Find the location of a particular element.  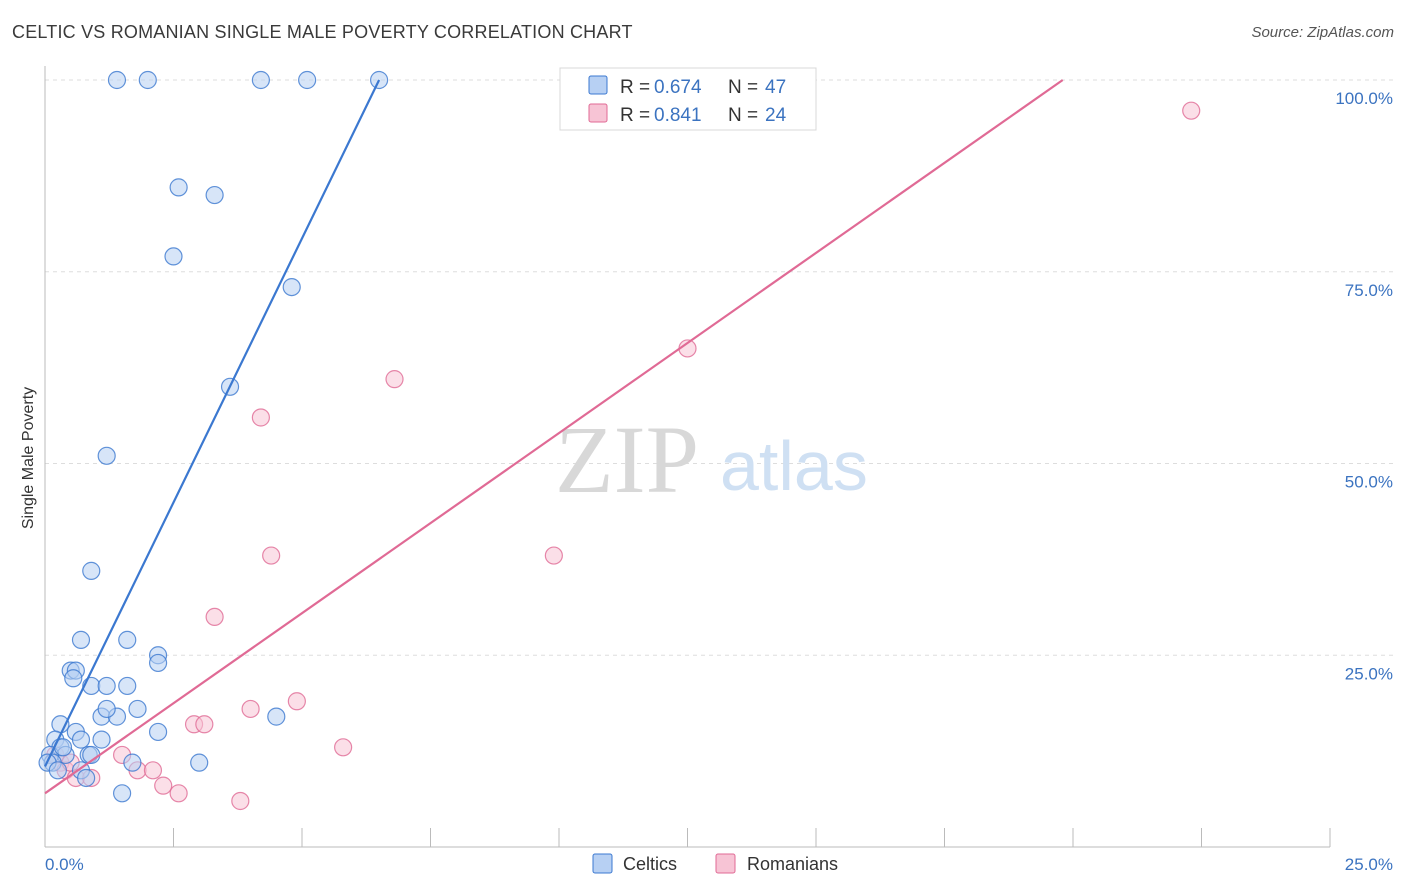

bottom-legend: Celtics Romanians is located at coordinates (715, 863).